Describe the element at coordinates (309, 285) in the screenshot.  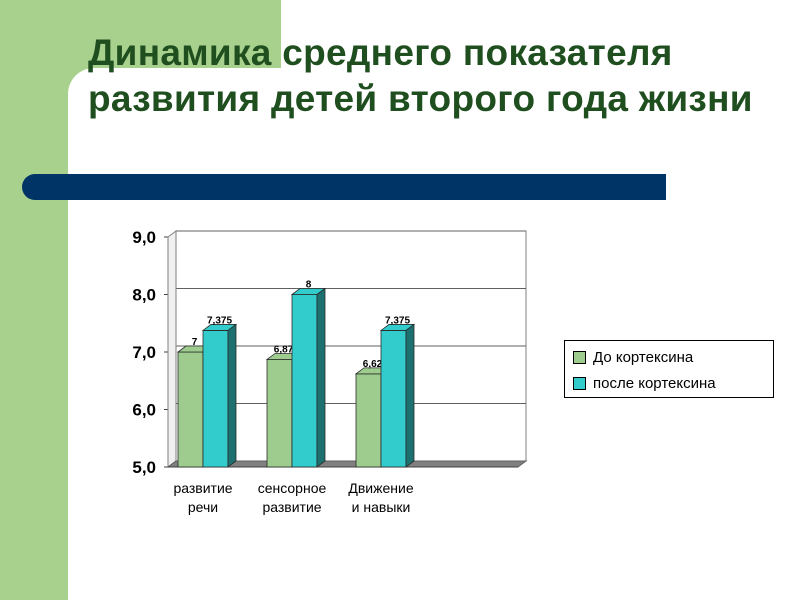
I see `bar-value-label: 8` at that location.